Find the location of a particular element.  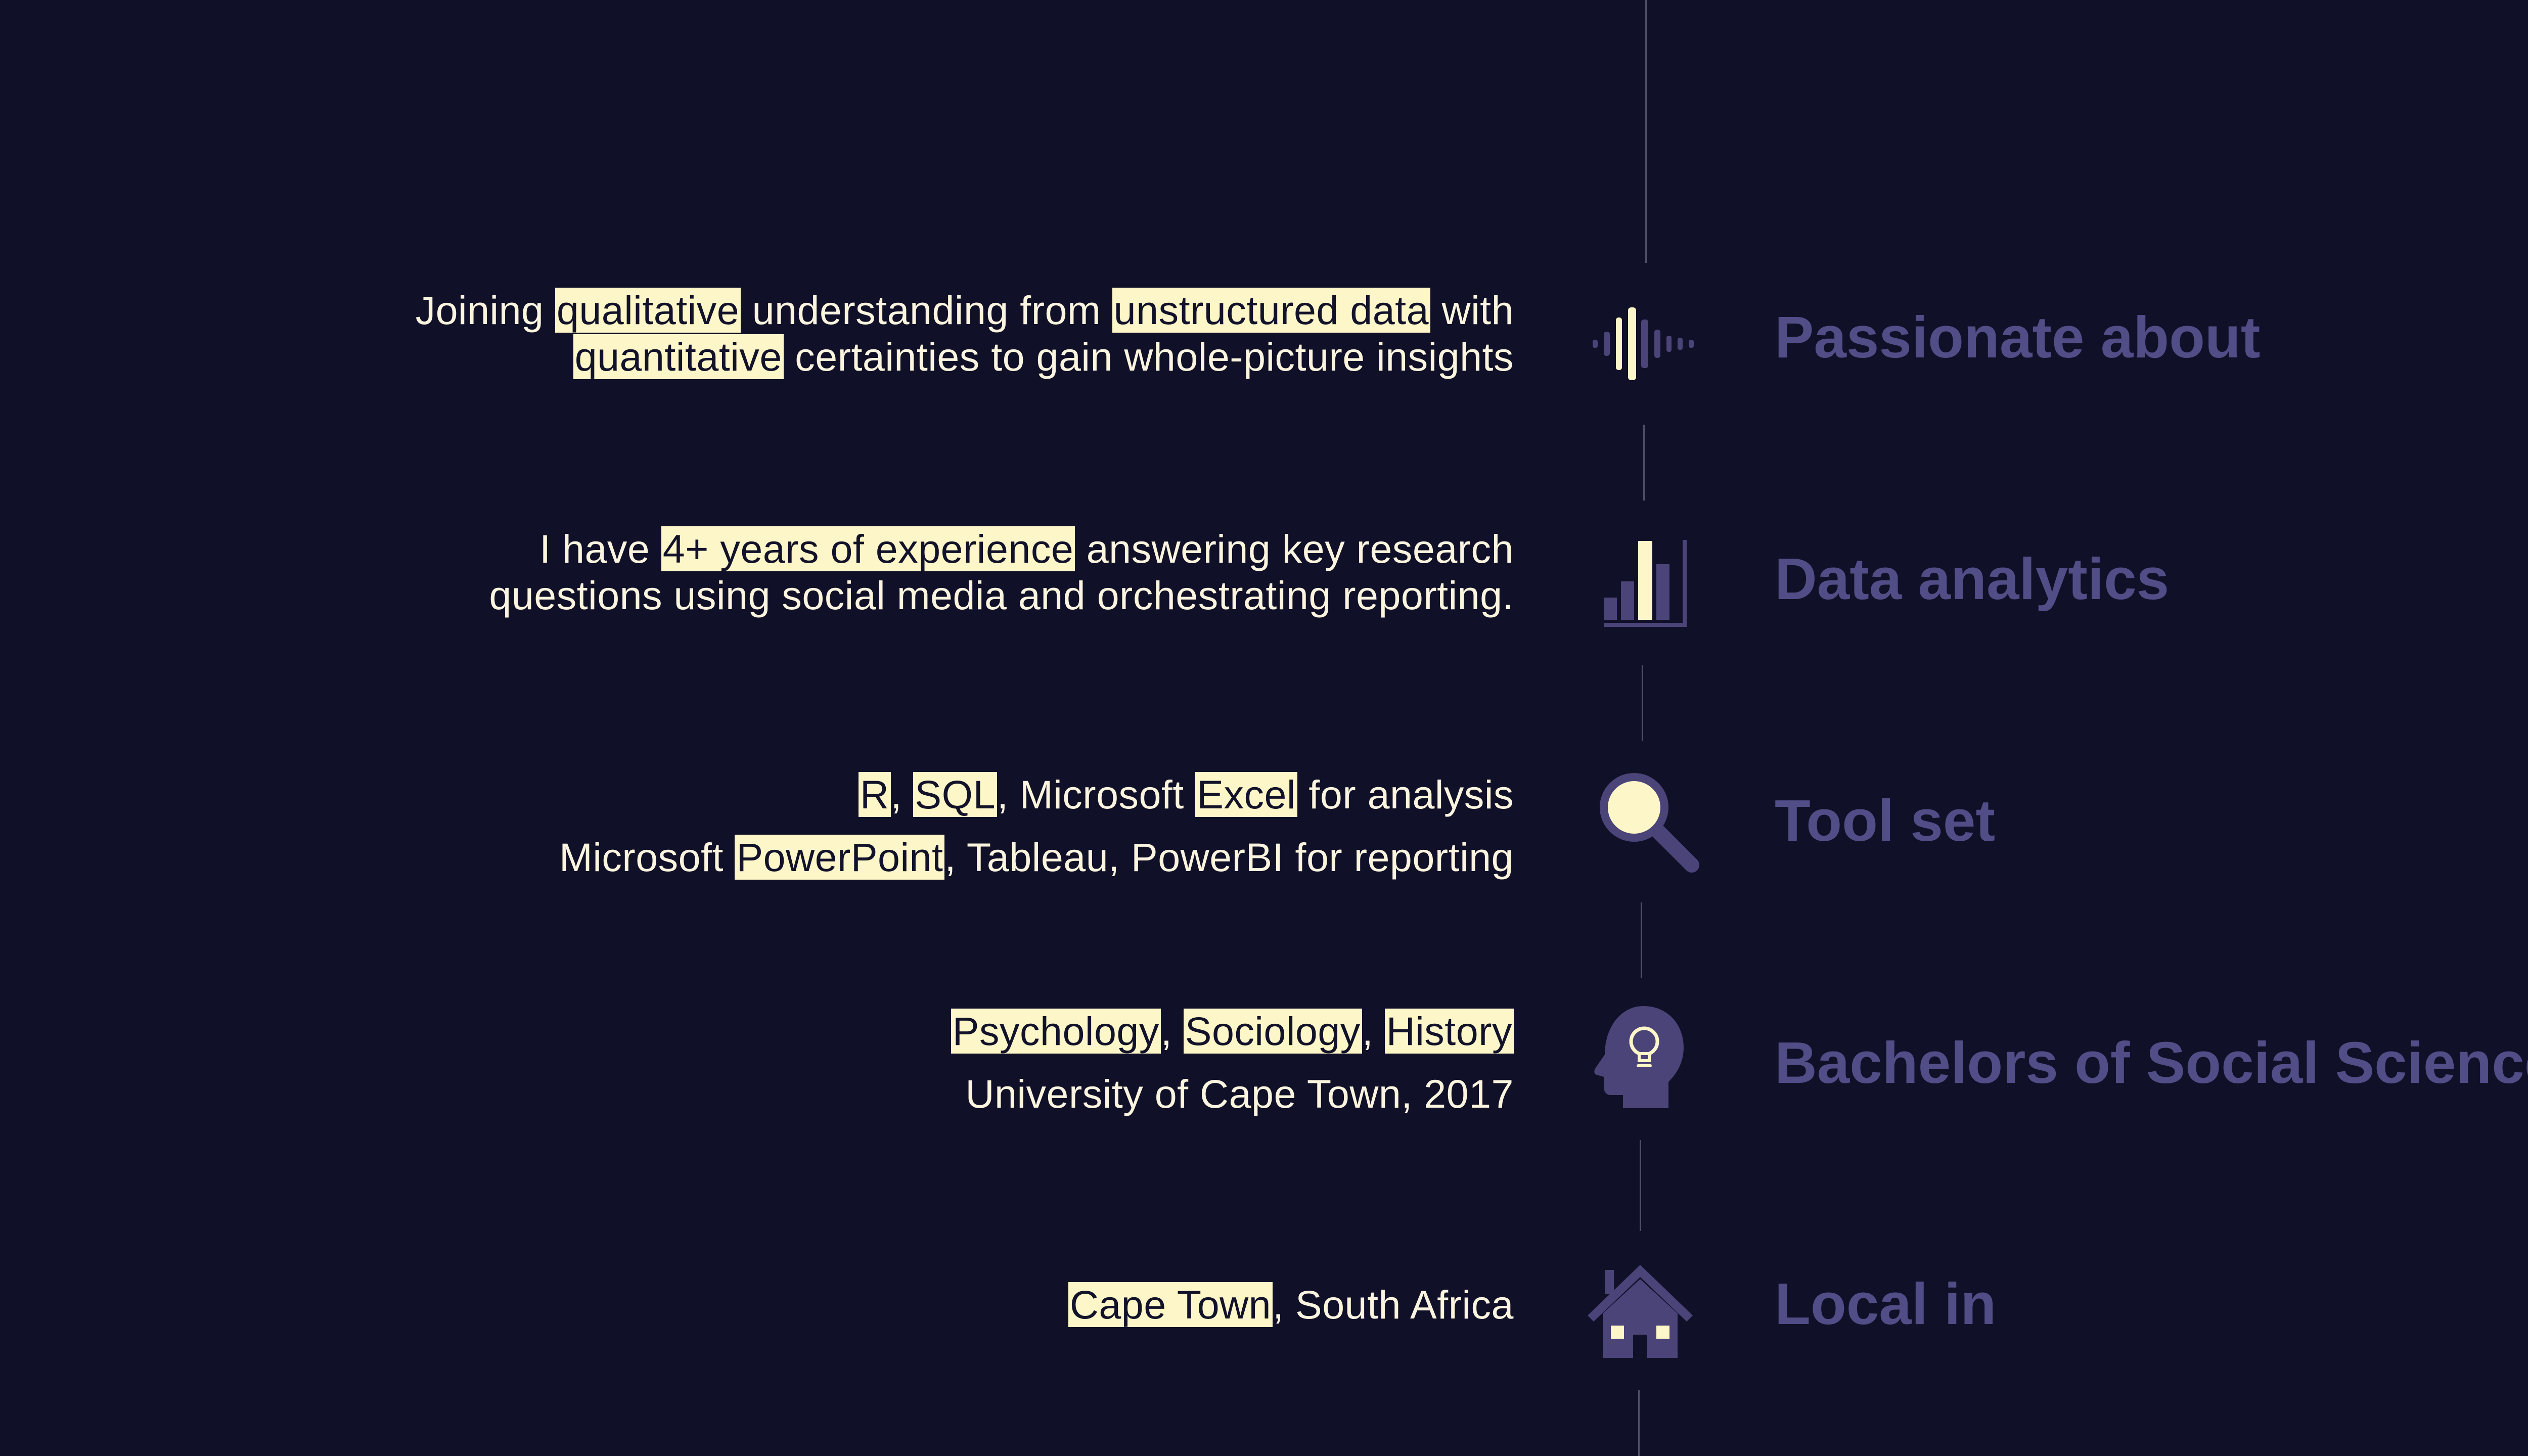

text-run: , Tableau, PowerBI for reporting is located at coordinates (1229, 857).